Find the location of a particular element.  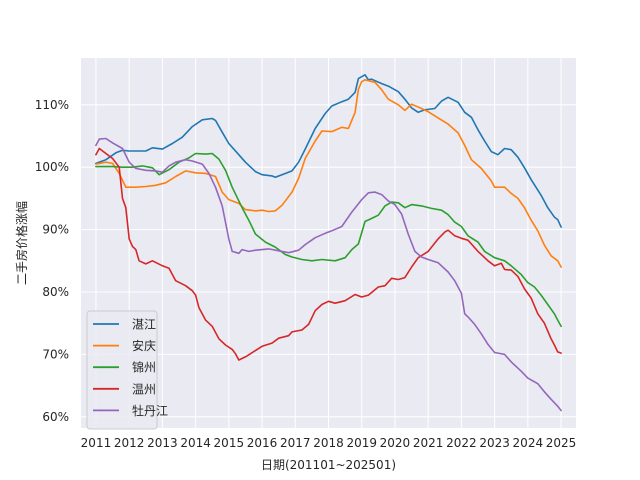

x-tick-label: 2017 is located at coordinates (295, 443).